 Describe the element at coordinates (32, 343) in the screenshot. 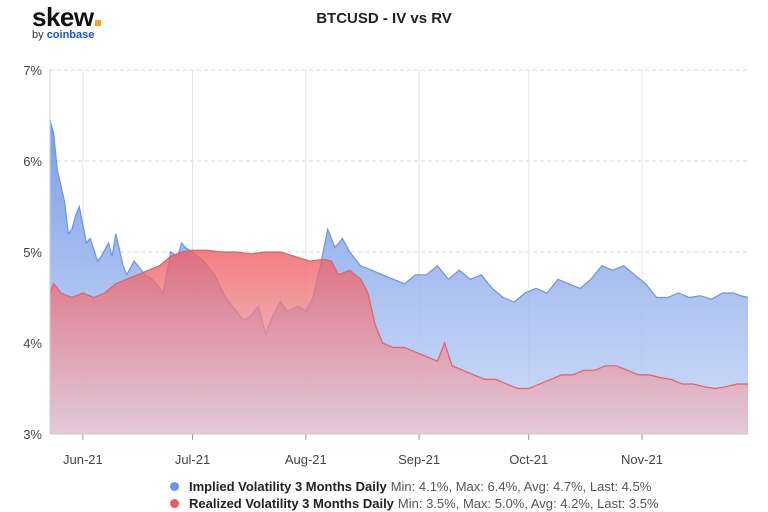

I see `y-tick-label: 4%` at that location.